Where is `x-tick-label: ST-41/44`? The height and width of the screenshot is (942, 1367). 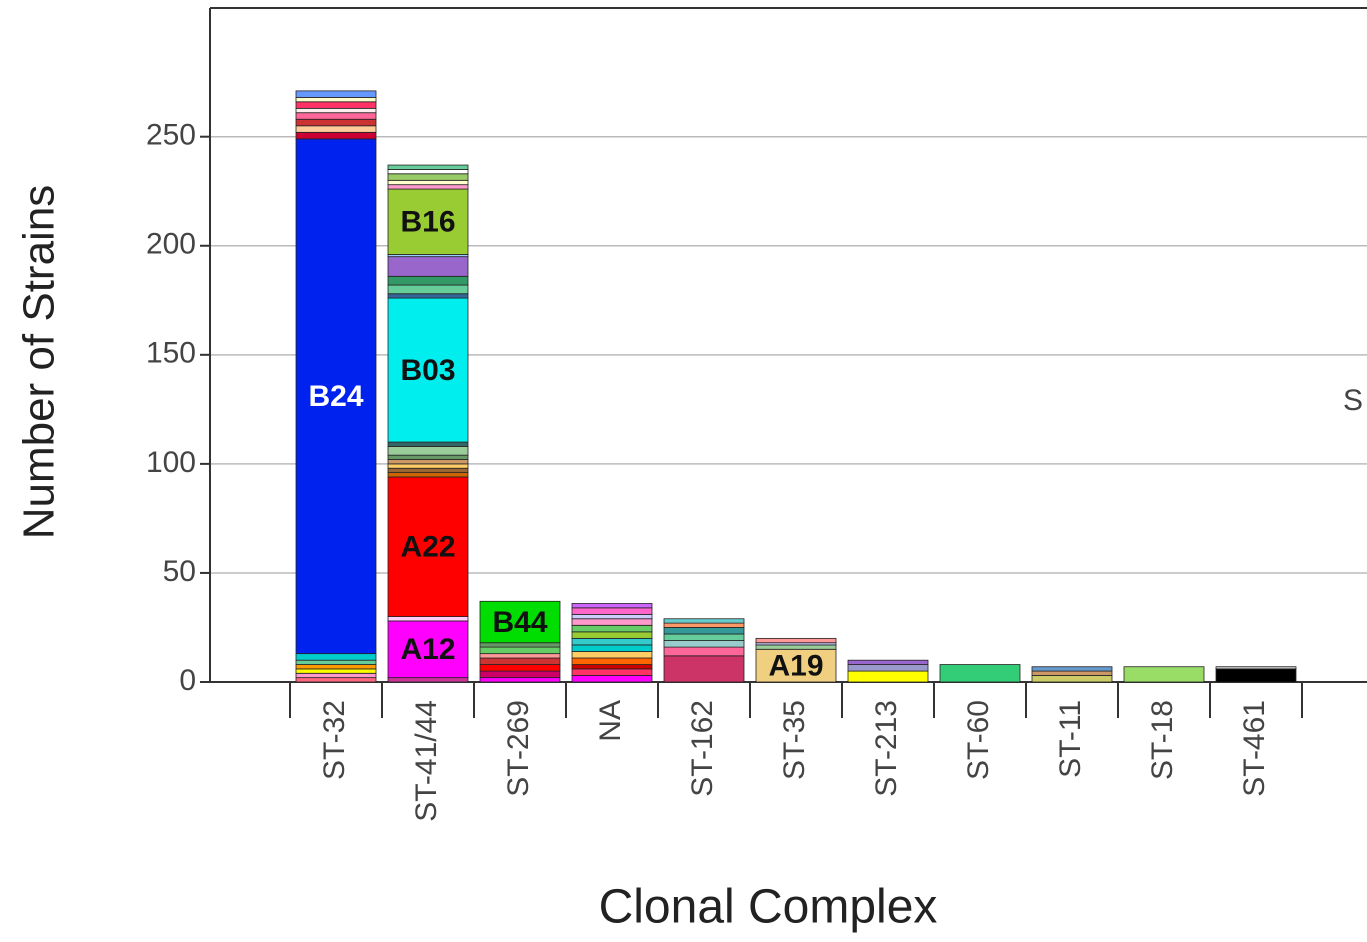
x-tick-label: ST-41/44 is located at coordinates (426, 761).